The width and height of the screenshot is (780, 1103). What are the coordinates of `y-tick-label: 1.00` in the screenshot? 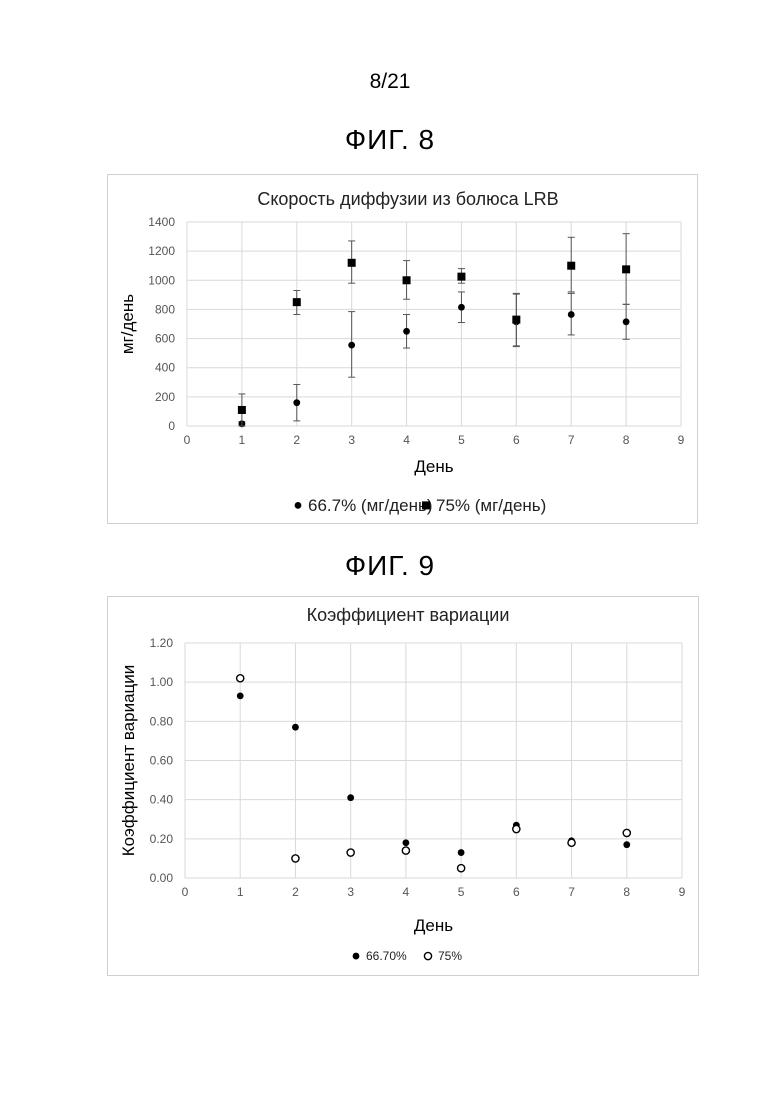 It's located at (162, 682).